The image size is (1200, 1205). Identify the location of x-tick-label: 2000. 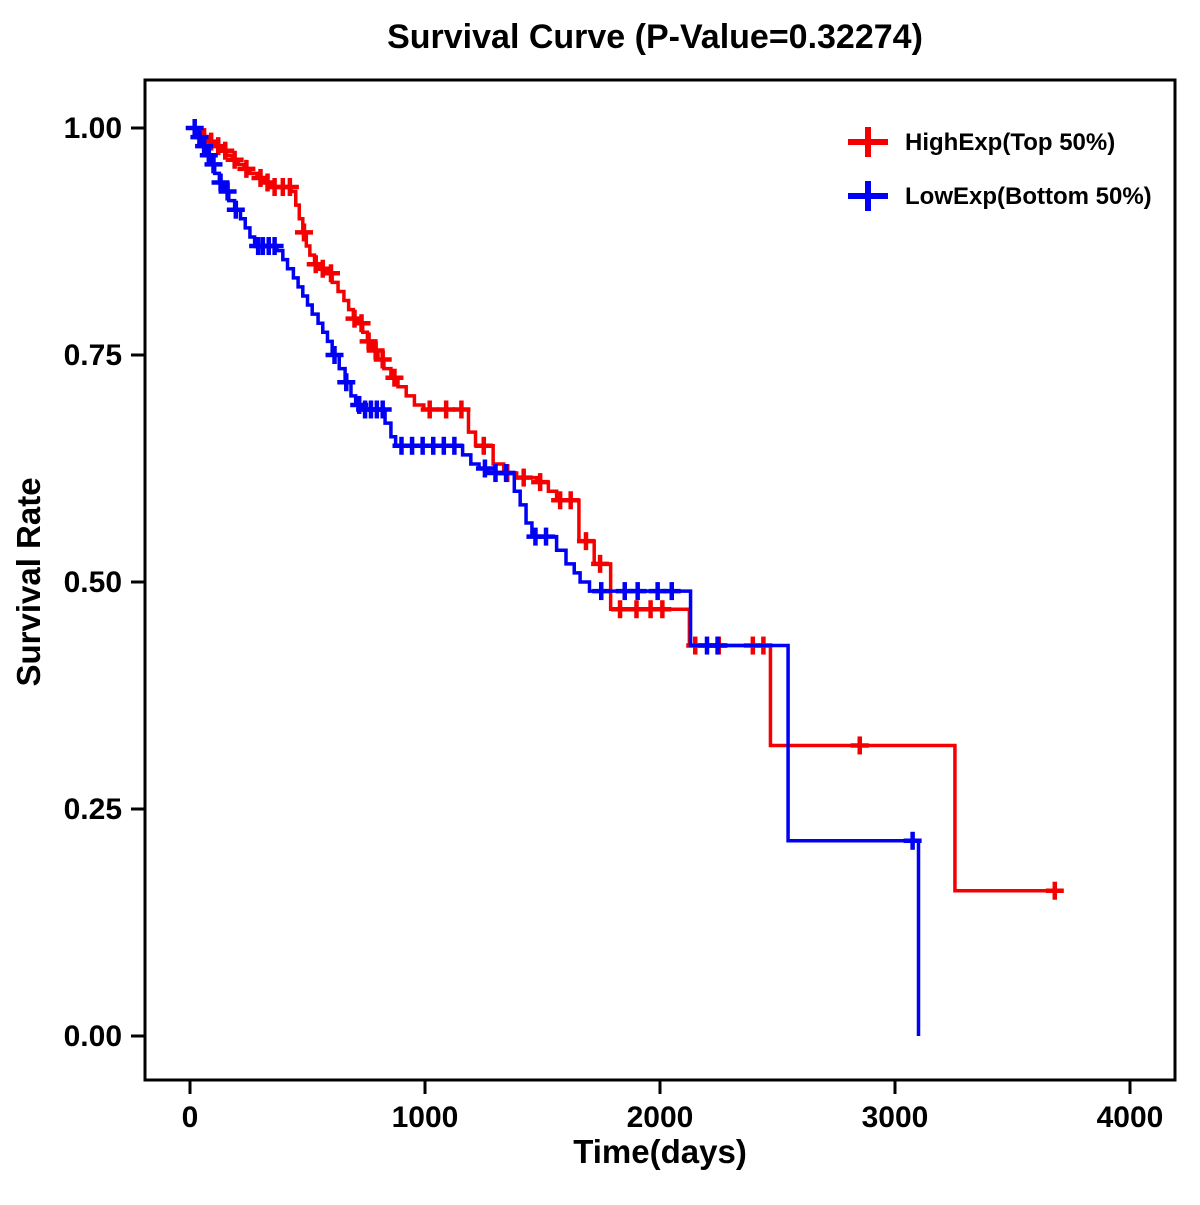
(660, 1117).